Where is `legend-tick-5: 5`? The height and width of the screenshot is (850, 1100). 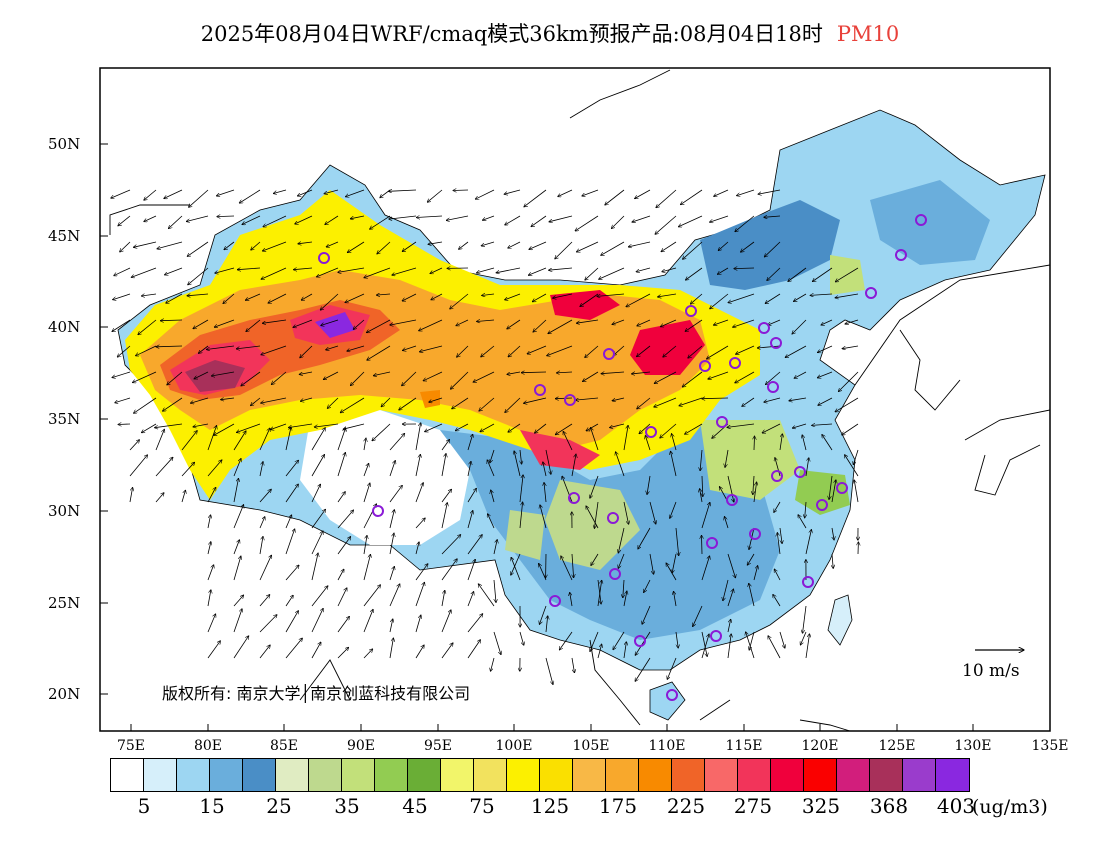
legend-tick-5: 5 is located at coordinates (144, 806).